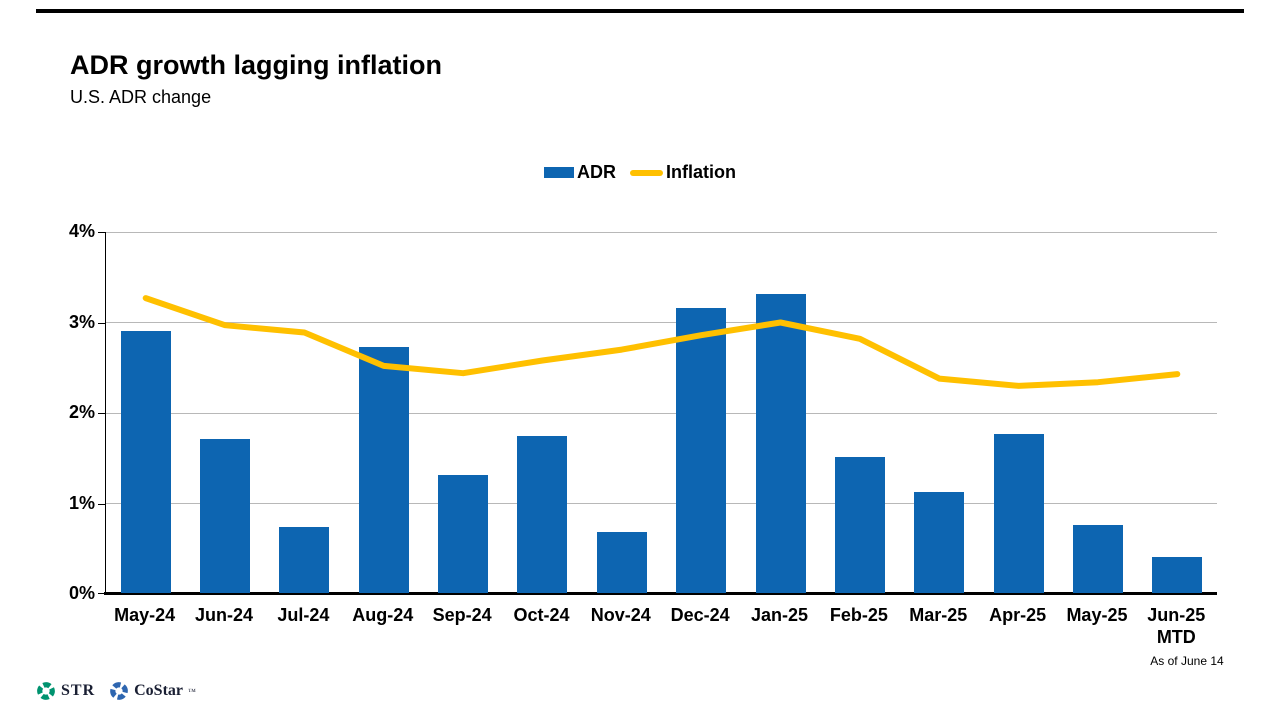 The width and height of the screenshot is (1280, 720). I want to click on x-axis-label-Oct-24: Oct-24, so click(541, 615).